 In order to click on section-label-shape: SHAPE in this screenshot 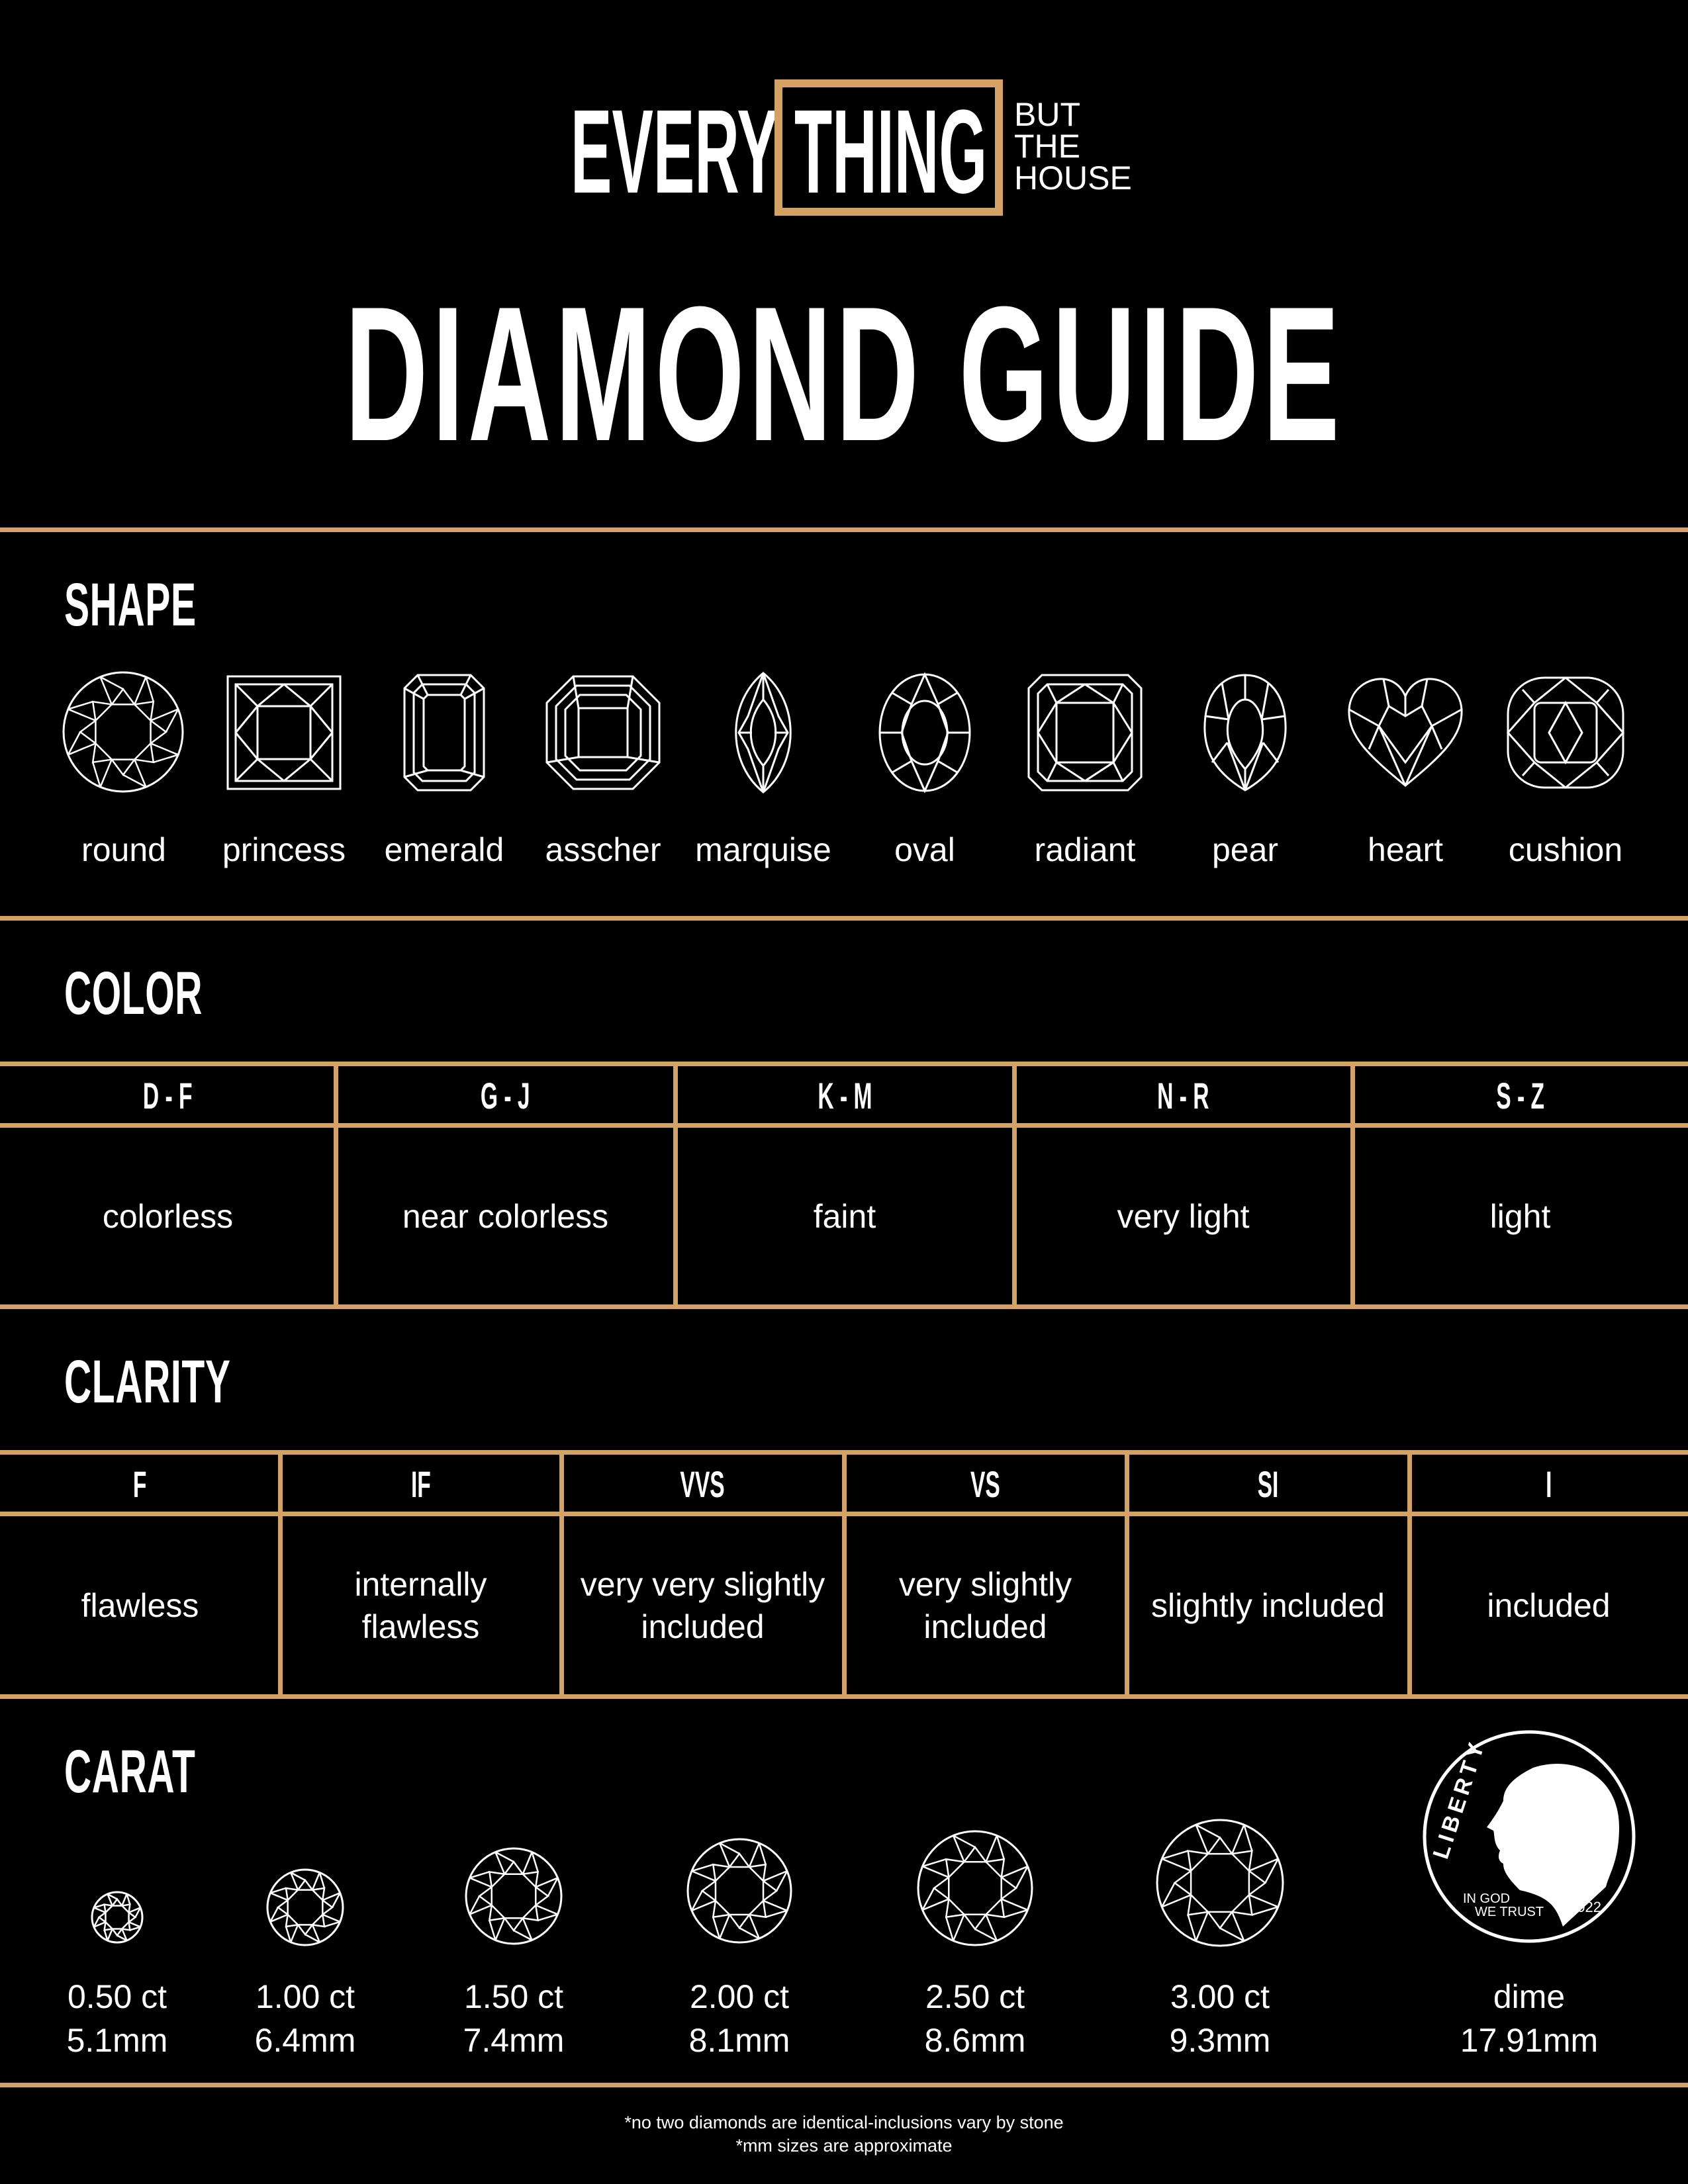, I will do `click(130, 605)`.